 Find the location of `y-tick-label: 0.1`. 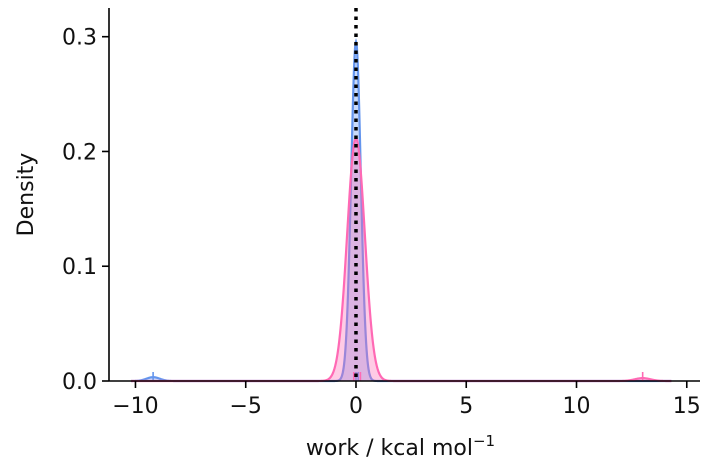

y-tick-label: 0.1 is located at coordinates (79, 267).